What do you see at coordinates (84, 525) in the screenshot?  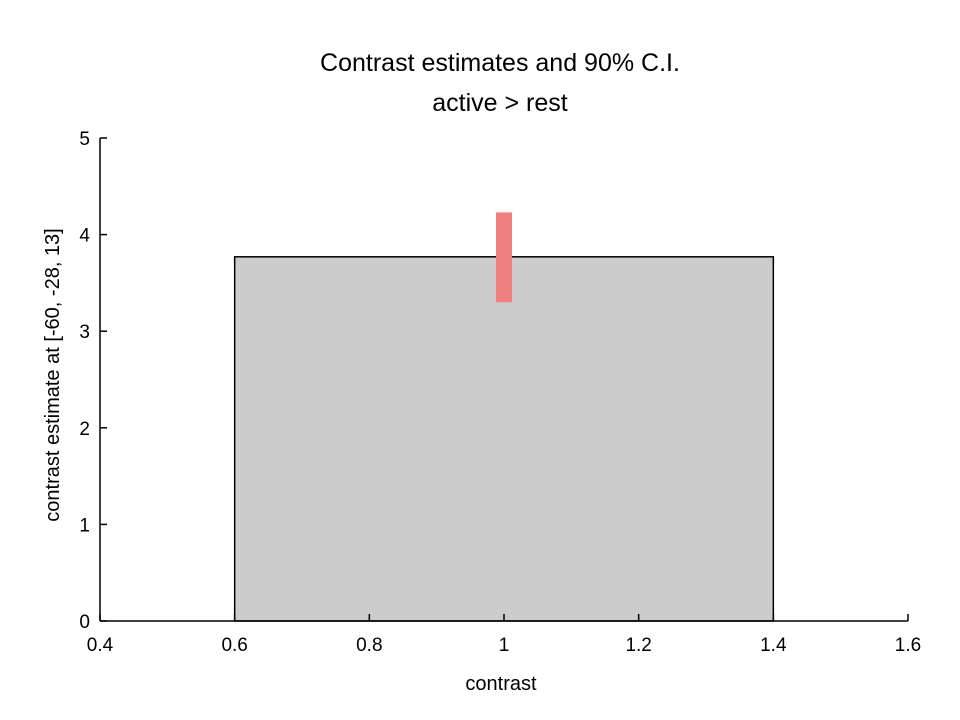 I see `y-tick-label: 1` at bounding box center [84, 525].